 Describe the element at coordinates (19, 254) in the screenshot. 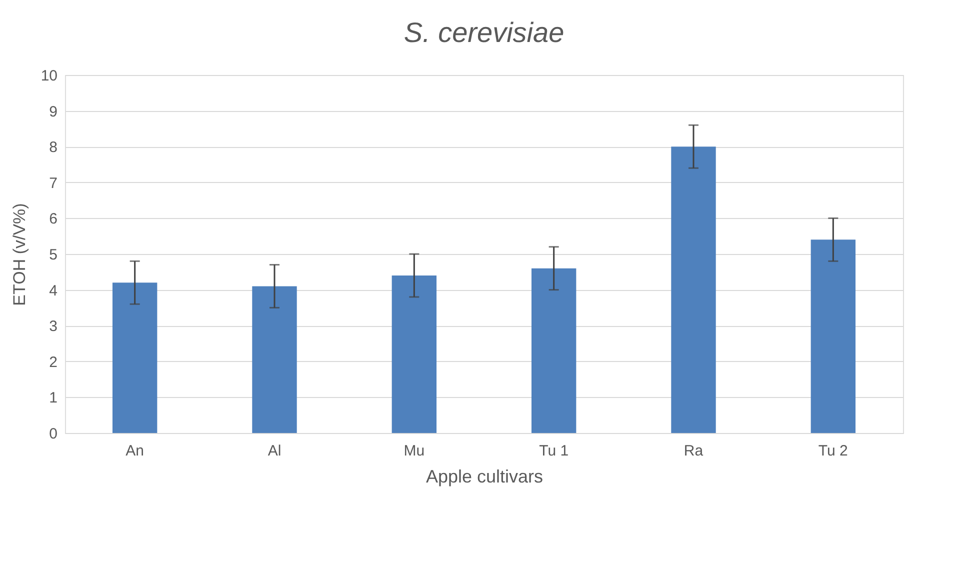

I see `y-axis-title: ETOH (v/V%)` at that location.